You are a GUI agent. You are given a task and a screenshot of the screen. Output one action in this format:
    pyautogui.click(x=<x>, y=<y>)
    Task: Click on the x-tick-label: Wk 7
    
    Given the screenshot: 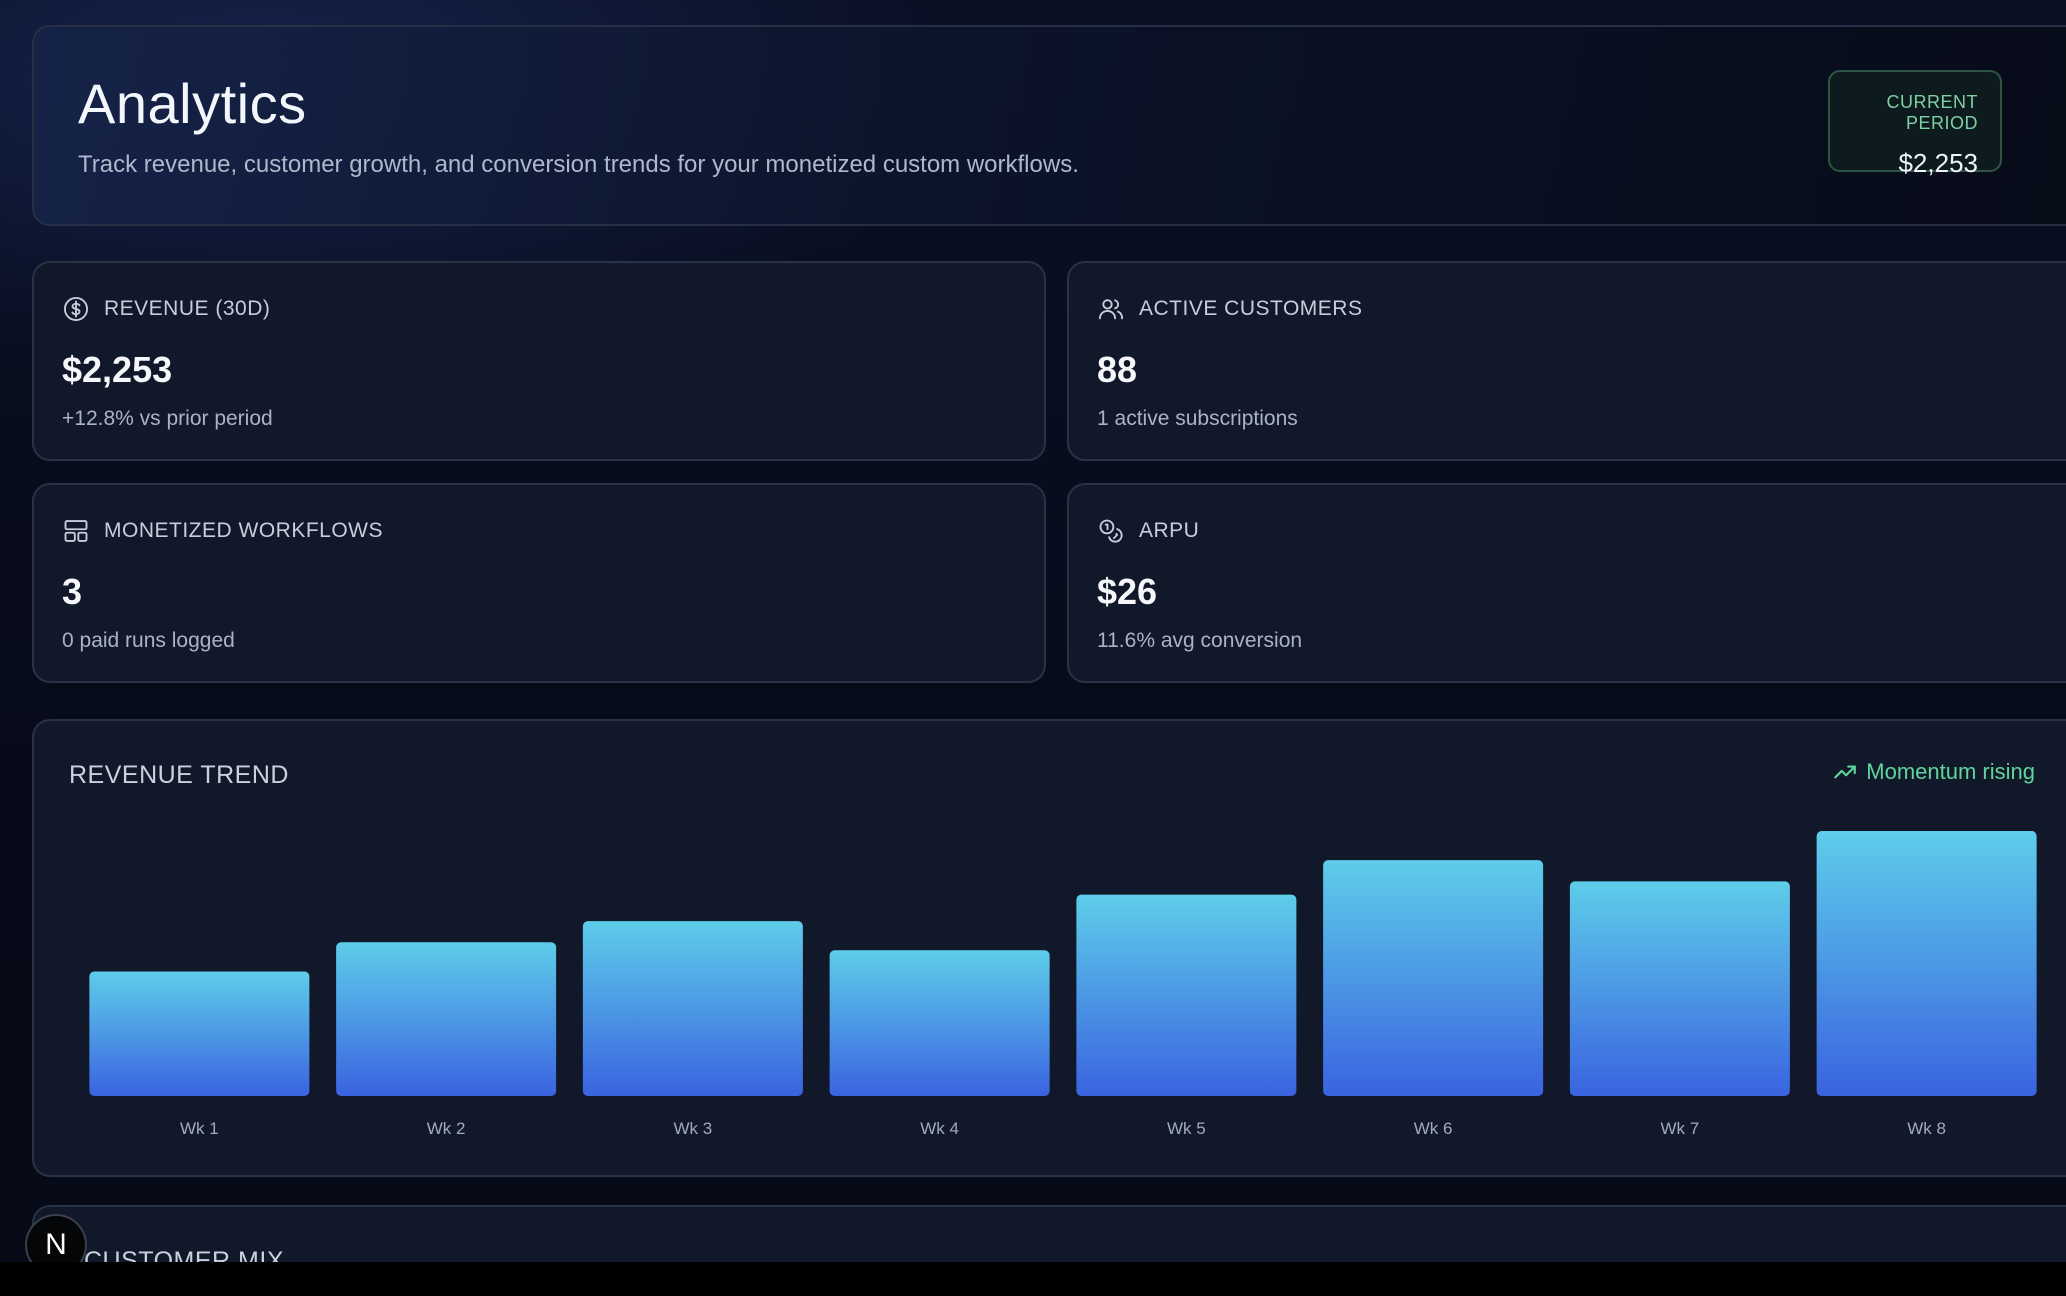 What is the action you would take?
    pyautogui.click(x=1680, y=1128)
    